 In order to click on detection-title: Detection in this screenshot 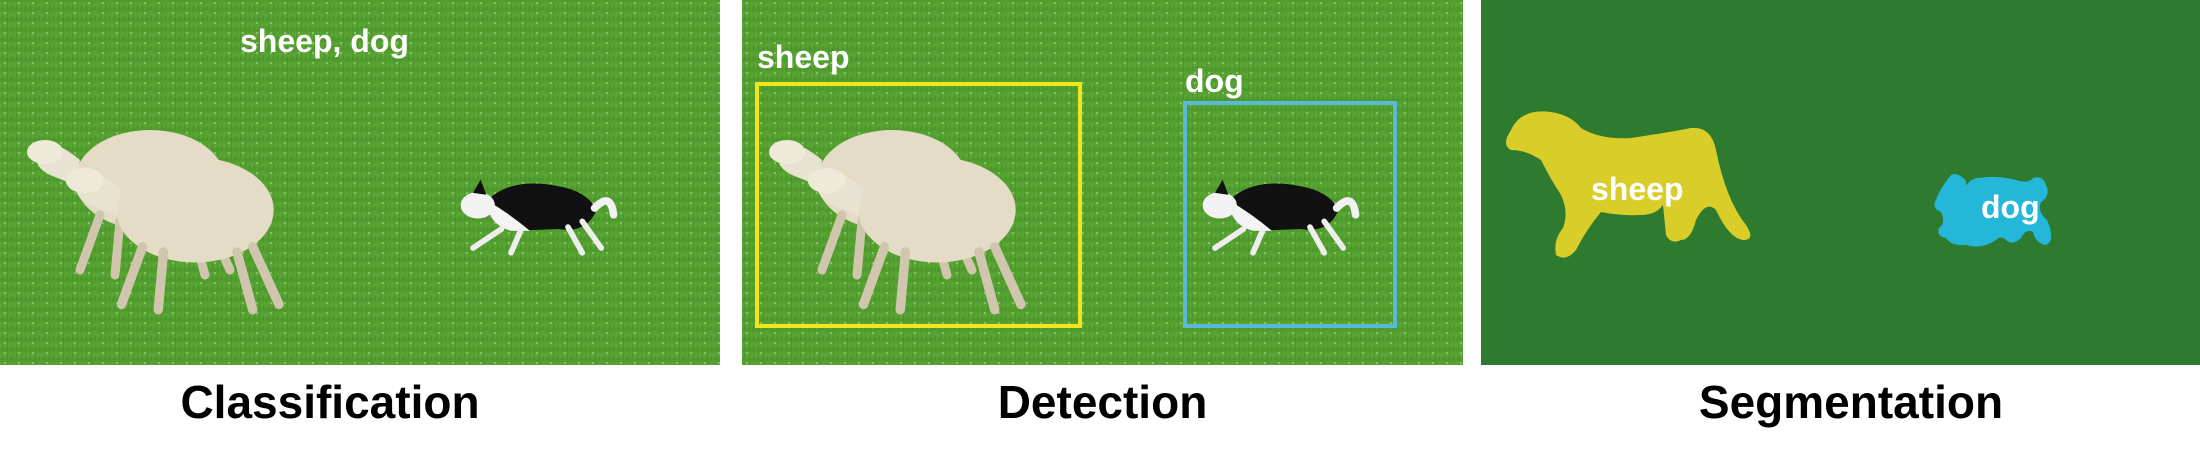, I will do `click(1102, 402)`.